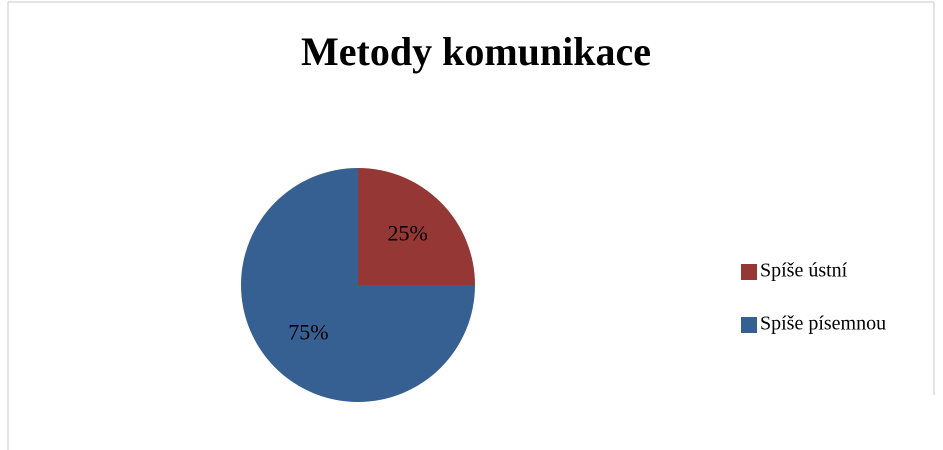  What do you see at coordinates (823, 324) in the screenshot?
I see `legend-label: Spíše písemnou` at bounding box center [823, 324].